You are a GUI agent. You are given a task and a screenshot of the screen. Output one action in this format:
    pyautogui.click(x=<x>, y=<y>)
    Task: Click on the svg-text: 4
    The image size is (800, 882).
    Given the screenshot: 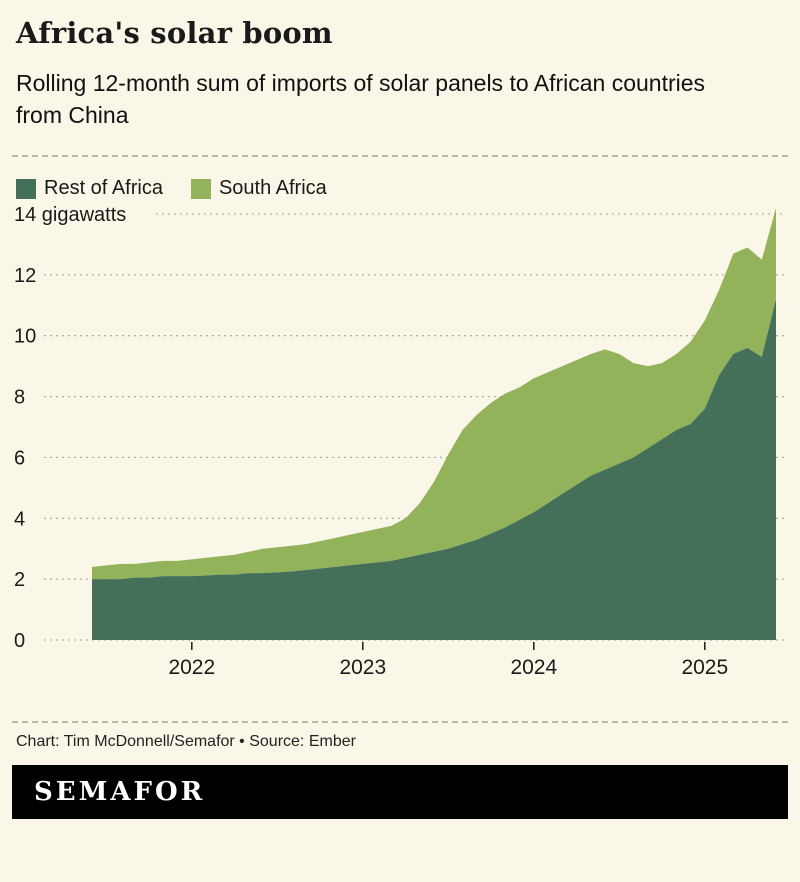 What is the action you would take?
    pyautogui.click(x=19, y=520)
    